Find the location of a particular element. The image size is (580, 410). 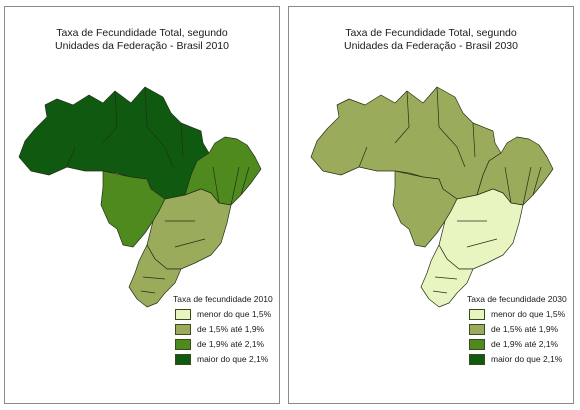

legend-title: Taxa de fecundidade 2030 is located at coordinates (517, 299).